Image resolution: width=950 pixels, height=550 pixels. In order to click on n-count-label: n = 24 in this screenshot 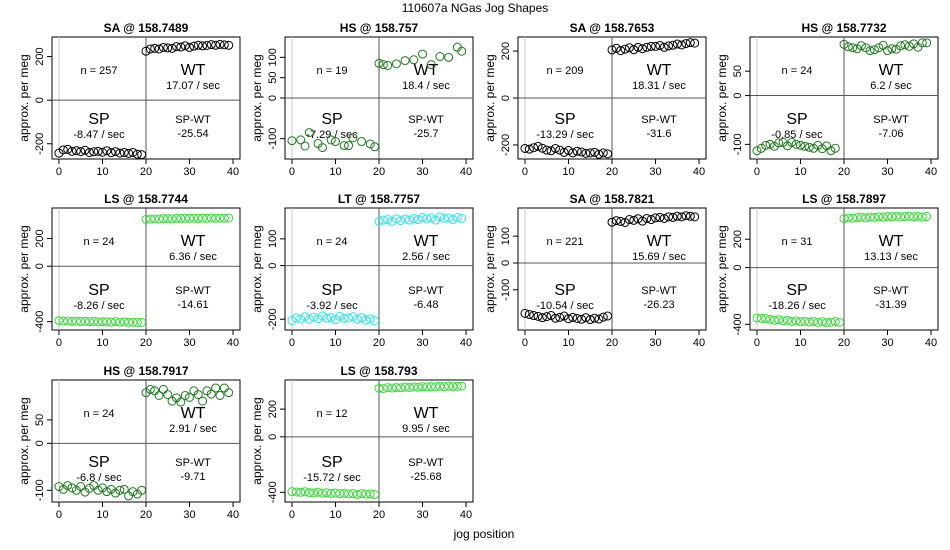, I will do `click(332, 242)`.